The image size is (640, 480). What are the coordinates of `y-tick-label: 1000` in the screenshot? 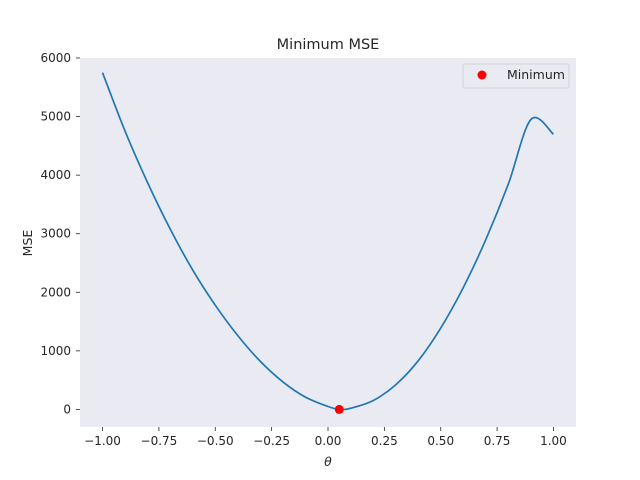 It's located at (55, 351).